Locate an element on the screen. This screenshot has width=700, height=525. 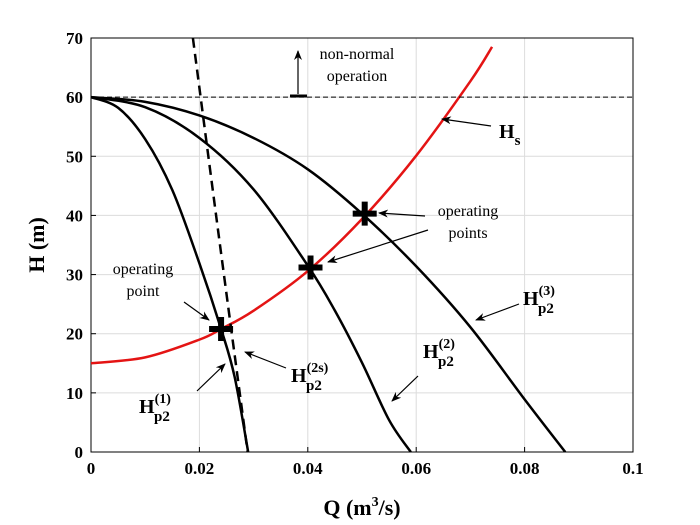
x-tick-label: 0.1 is located at coordinates (632, 468).